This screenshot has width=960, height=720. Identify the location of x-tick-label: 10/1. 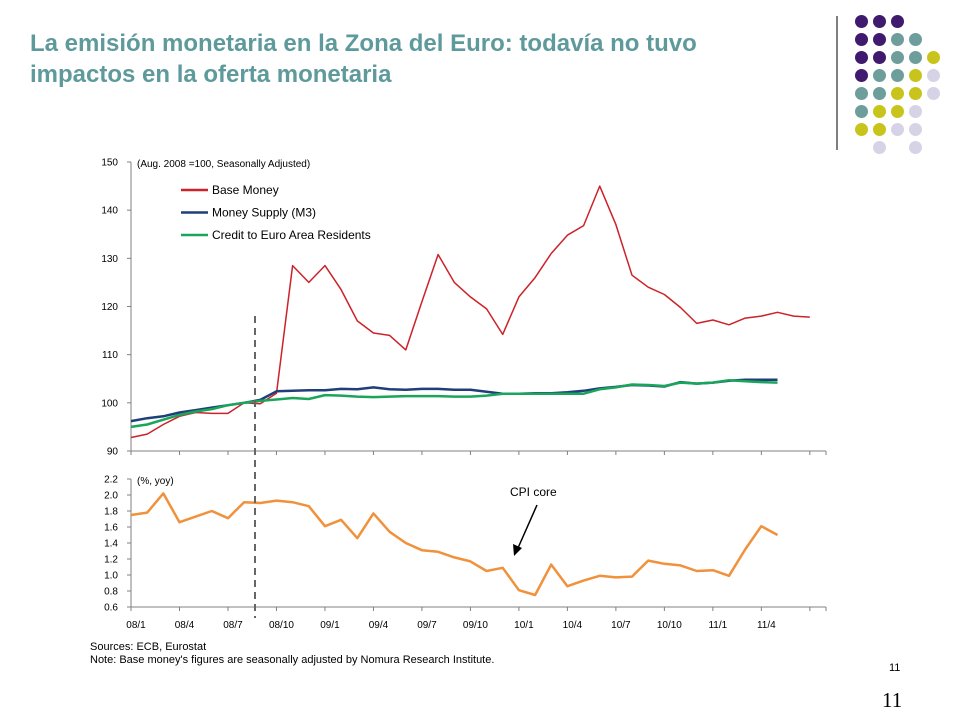
(524, 625).